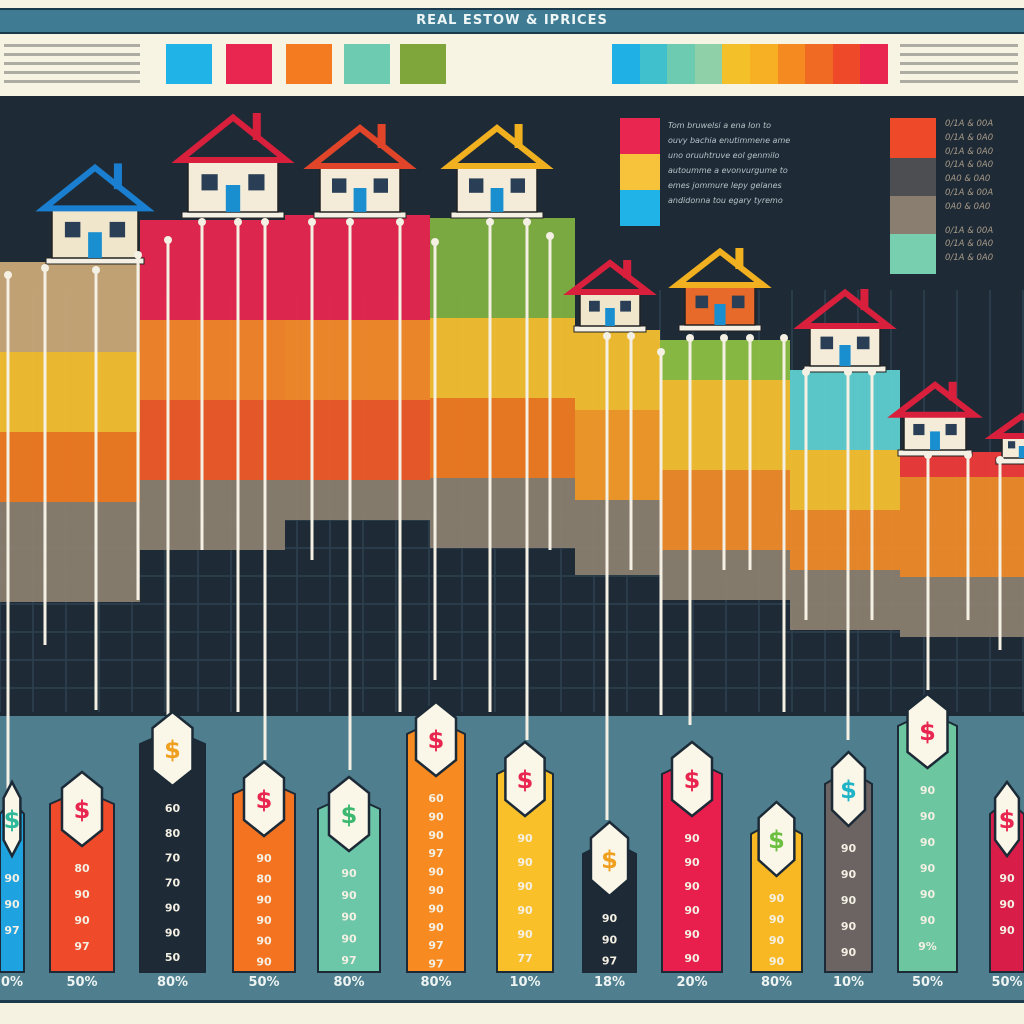  Describe the element at coordinates (524, 958) in the screenshot. I see `bar-value-text: 77` at that location.